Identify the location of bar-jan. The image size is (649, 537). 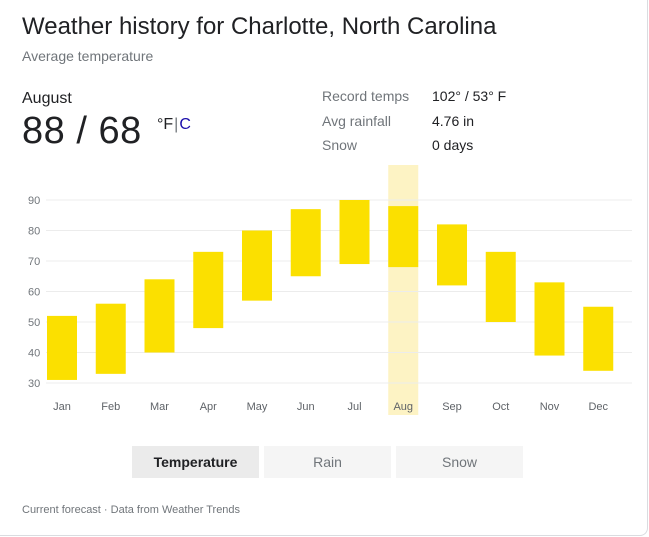
(62, 347).